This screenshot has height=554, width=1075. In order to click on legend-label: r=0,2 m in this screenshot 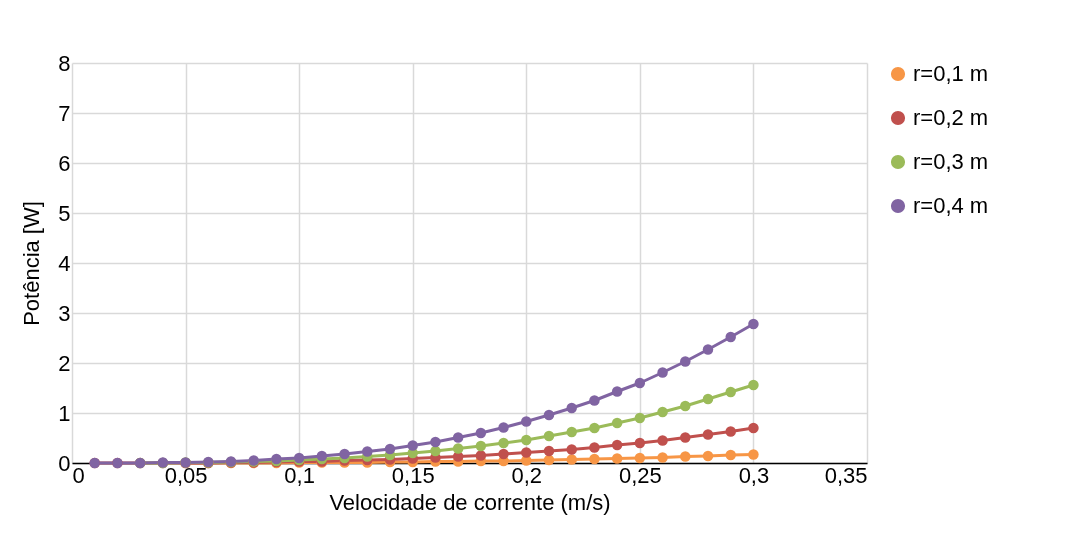, I will do `click(951, 117)`.